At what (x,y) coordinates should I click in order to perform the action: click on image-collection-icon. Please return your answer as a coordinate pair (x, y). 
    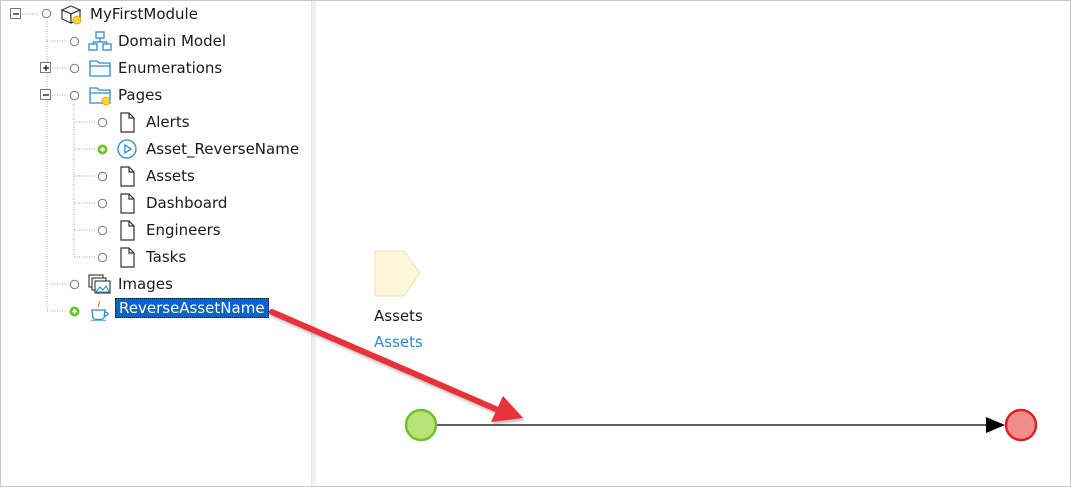
    Looking at the image, I should click on (99, 284).